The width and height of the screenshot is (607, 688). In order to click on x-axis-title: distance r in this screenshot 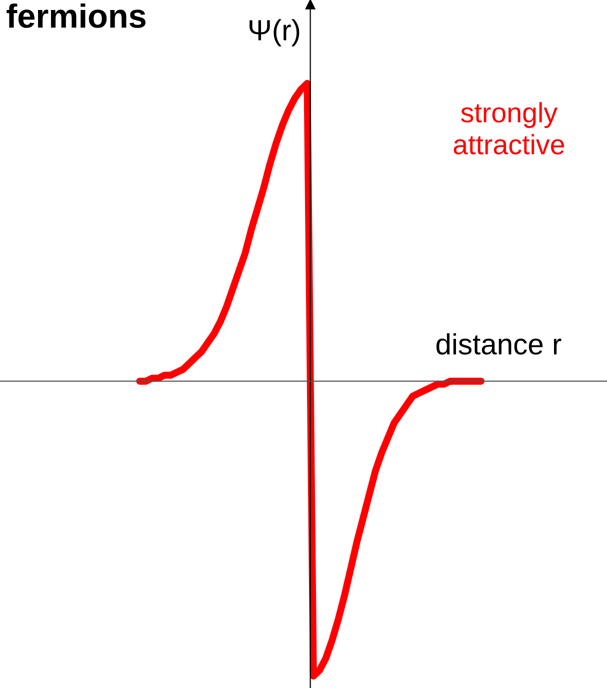, I will do `click(499, 344)`.